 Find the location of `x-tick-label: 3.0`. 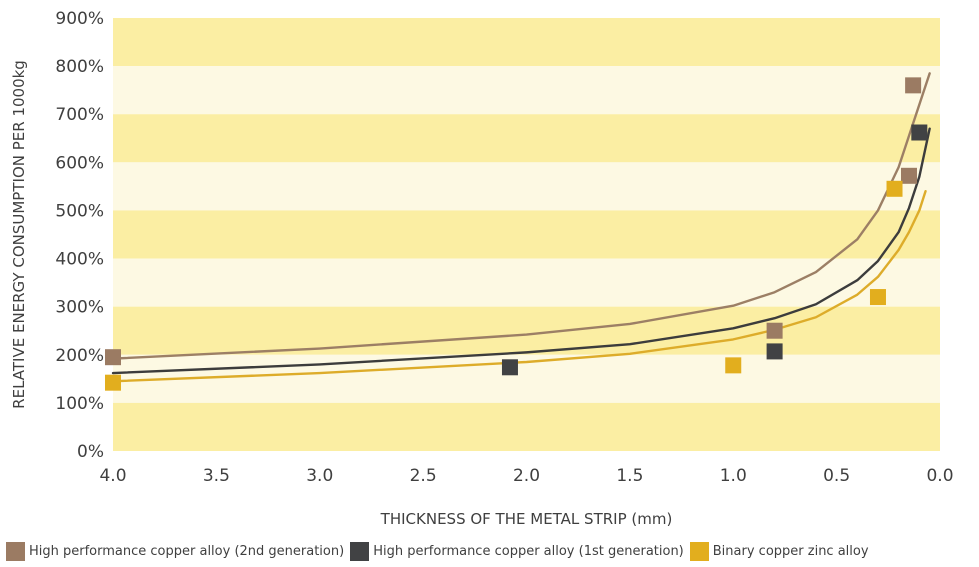

x-tick-label: 3.0 is located at coordinates (319, 476).